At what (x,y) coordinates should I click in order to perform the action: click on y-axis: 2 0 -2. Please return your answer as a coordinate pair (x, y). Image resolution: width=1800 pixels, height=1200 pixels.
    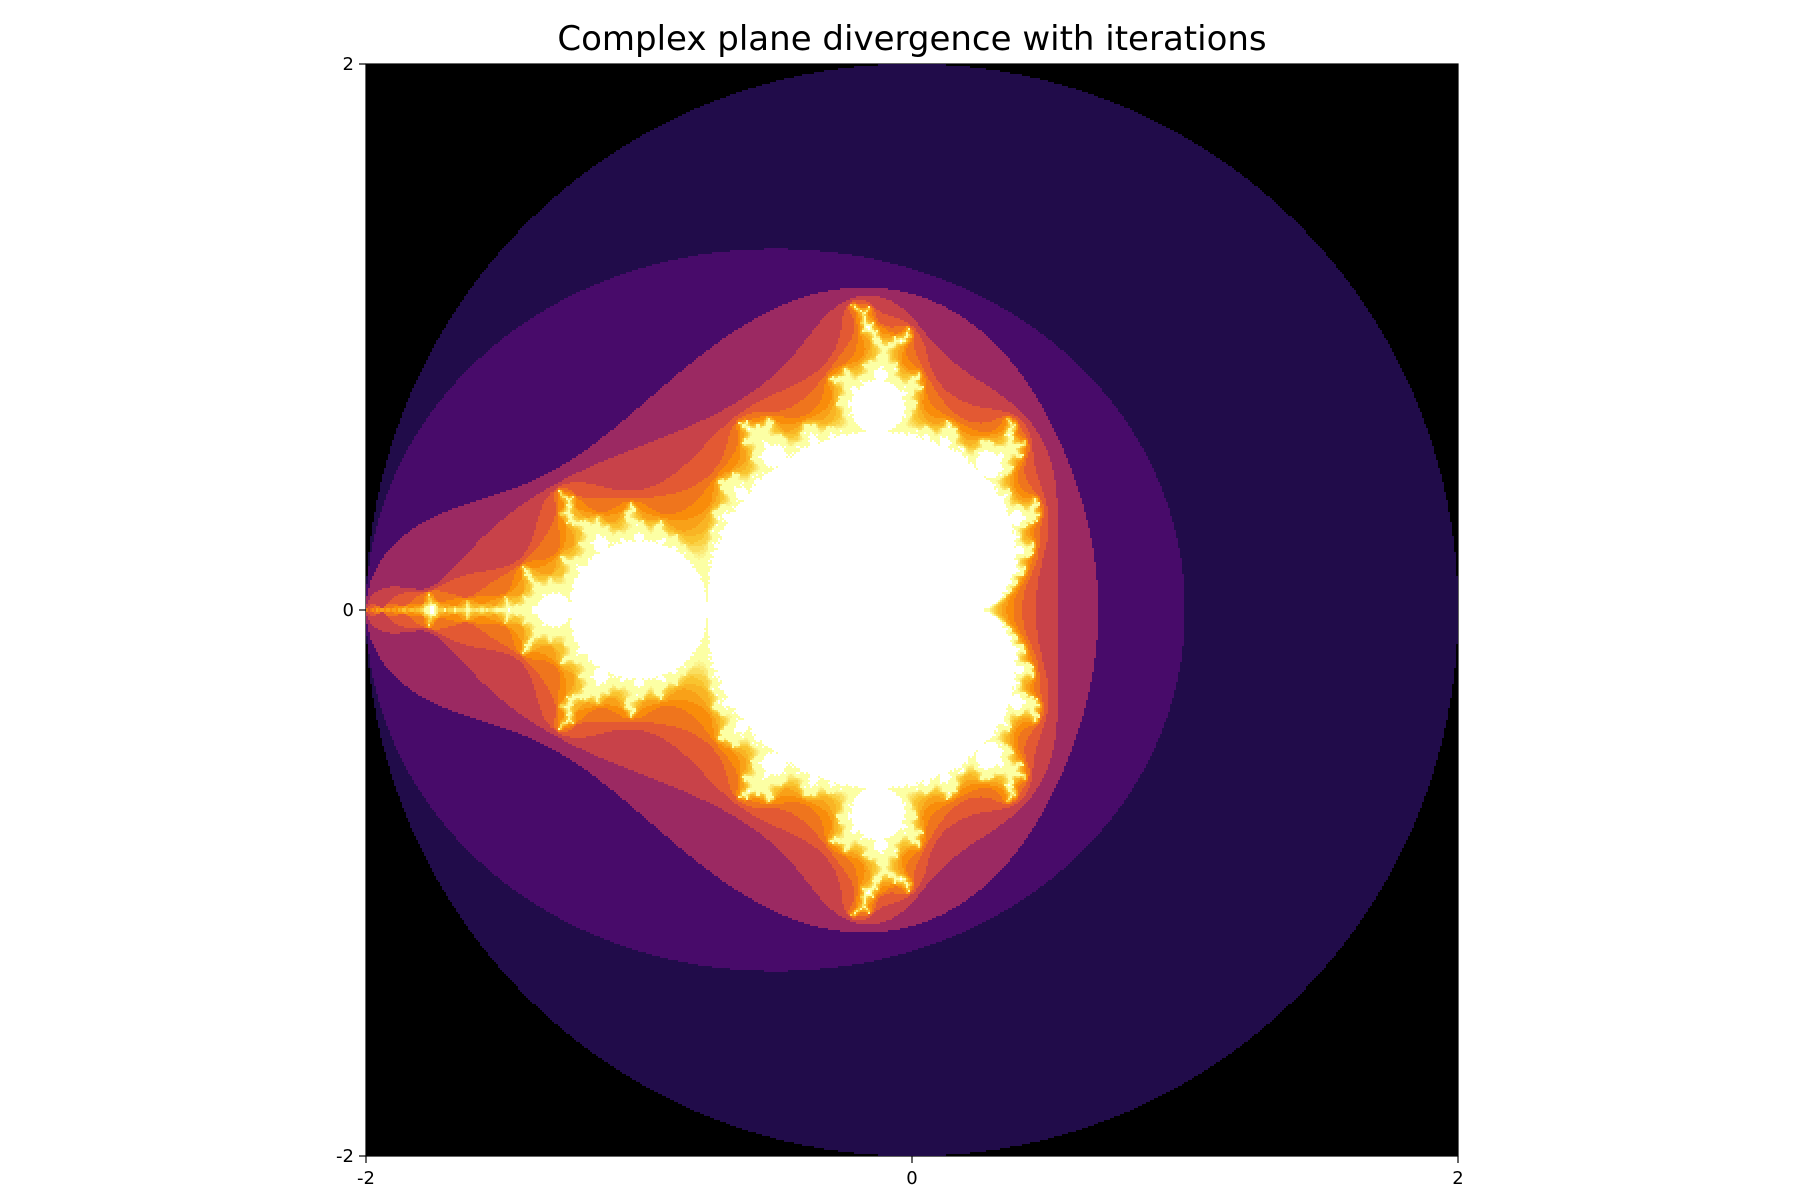
    Looking at the image, I should click on (351, 610).